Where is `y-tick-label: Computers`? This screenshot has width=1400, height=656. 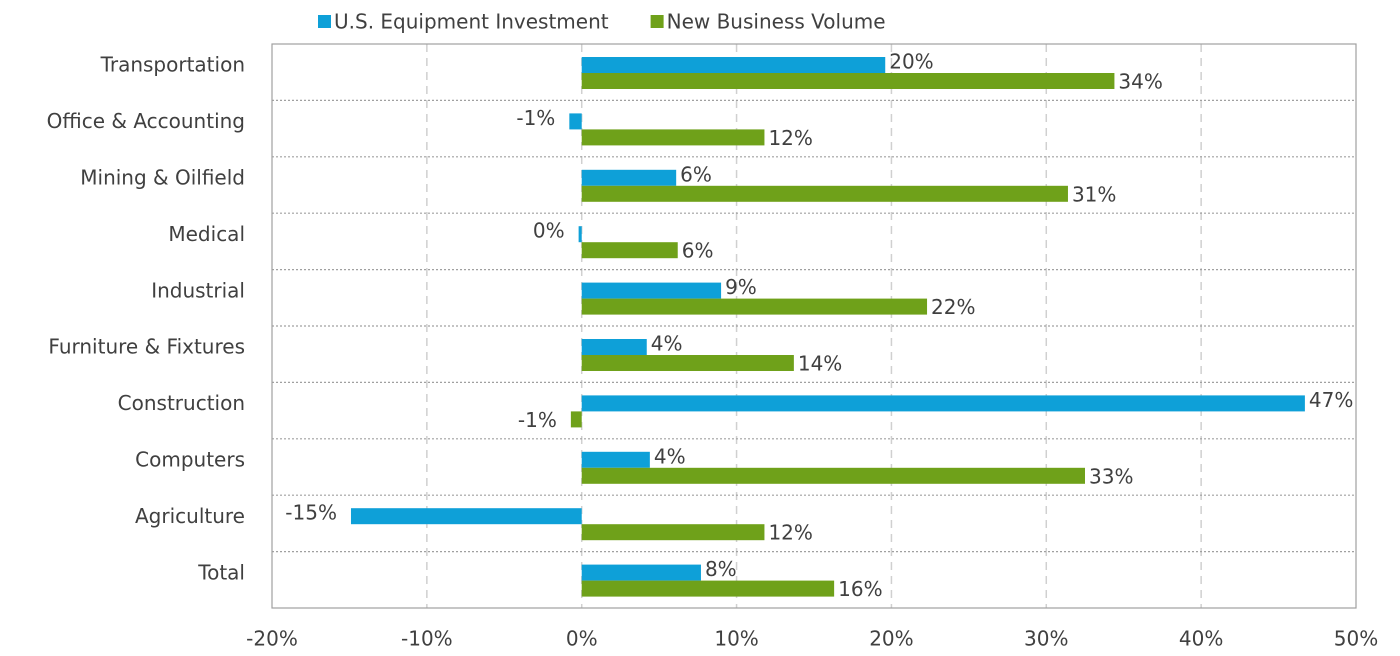 y-tick-label: Computers is located at coordinates (190, 460).